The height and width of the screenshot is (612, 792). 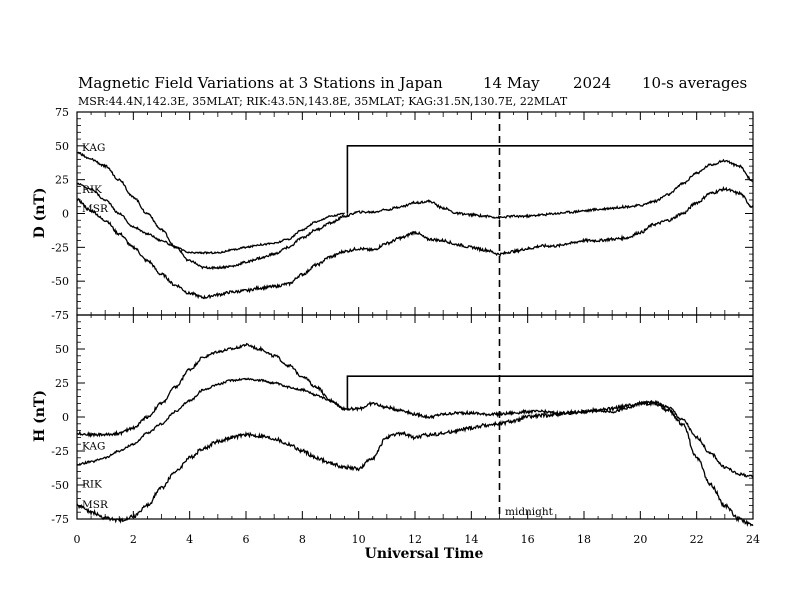 I want to click on h-label-rik: RIK, so click(x=92, y=485).